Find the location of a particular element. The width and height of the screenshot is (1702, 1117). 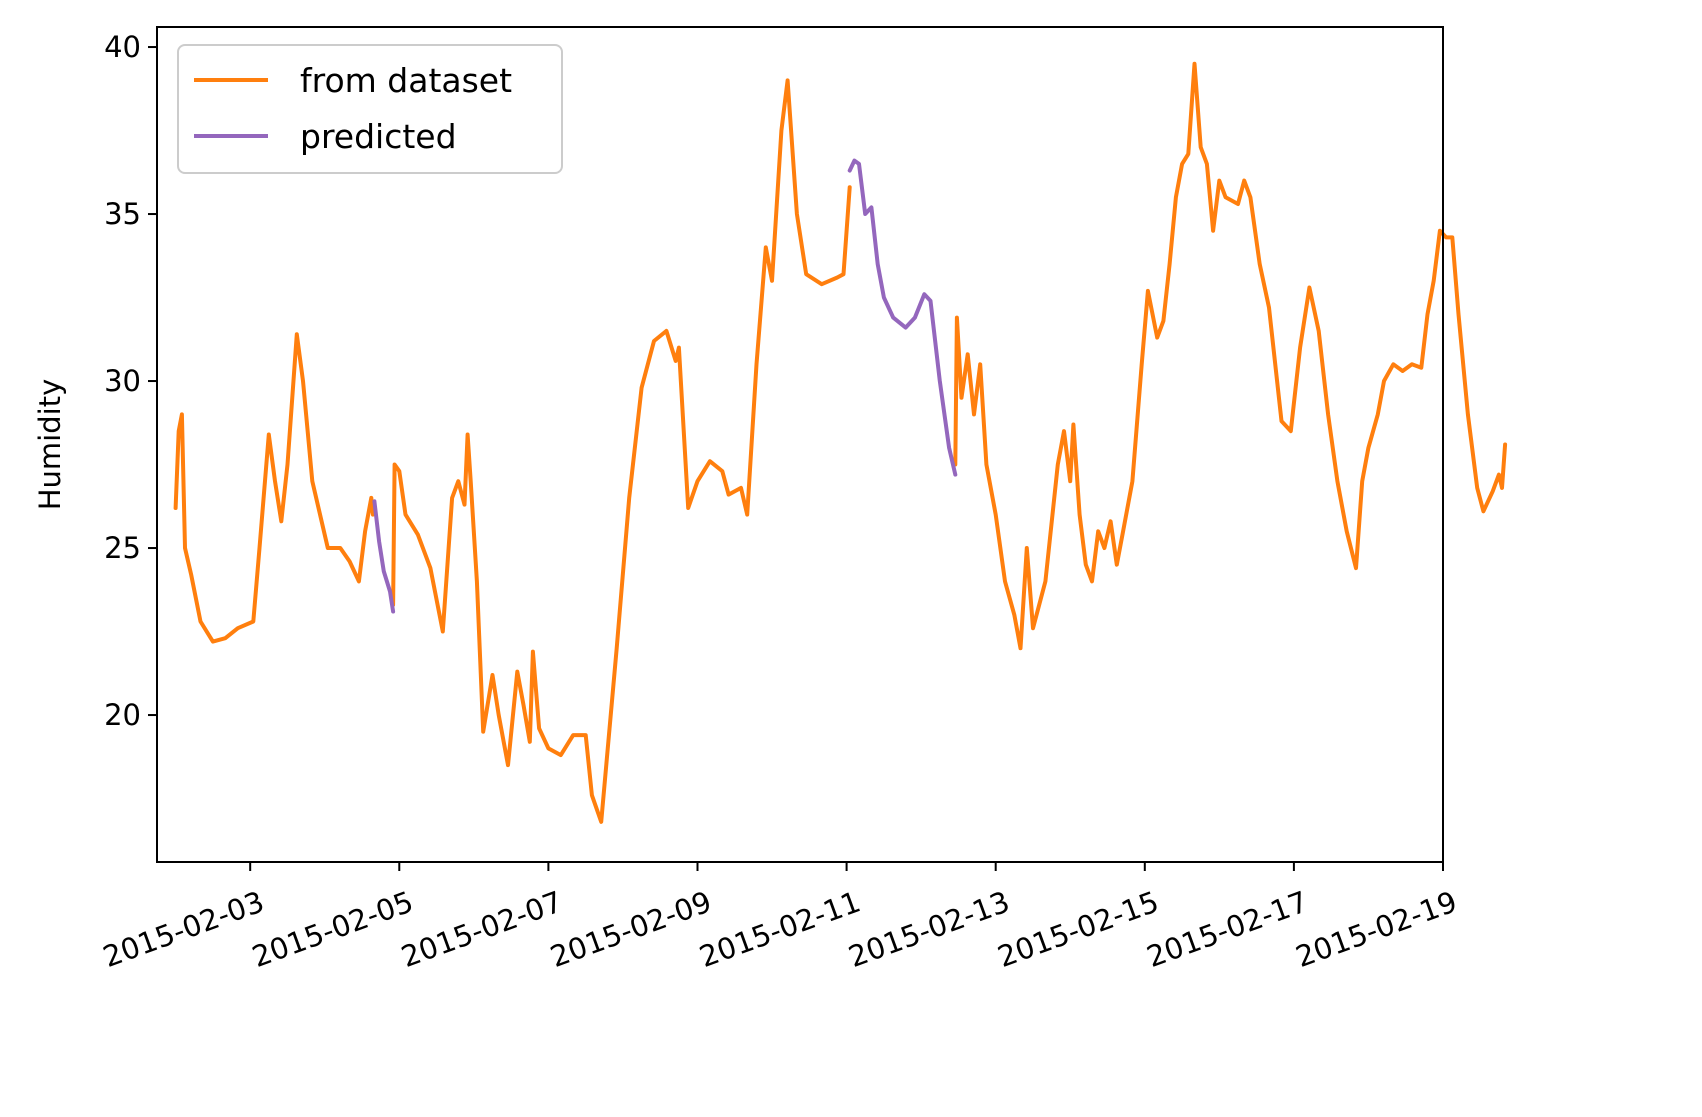

y-tick-label: 20 is located at coordinates (122, 715).